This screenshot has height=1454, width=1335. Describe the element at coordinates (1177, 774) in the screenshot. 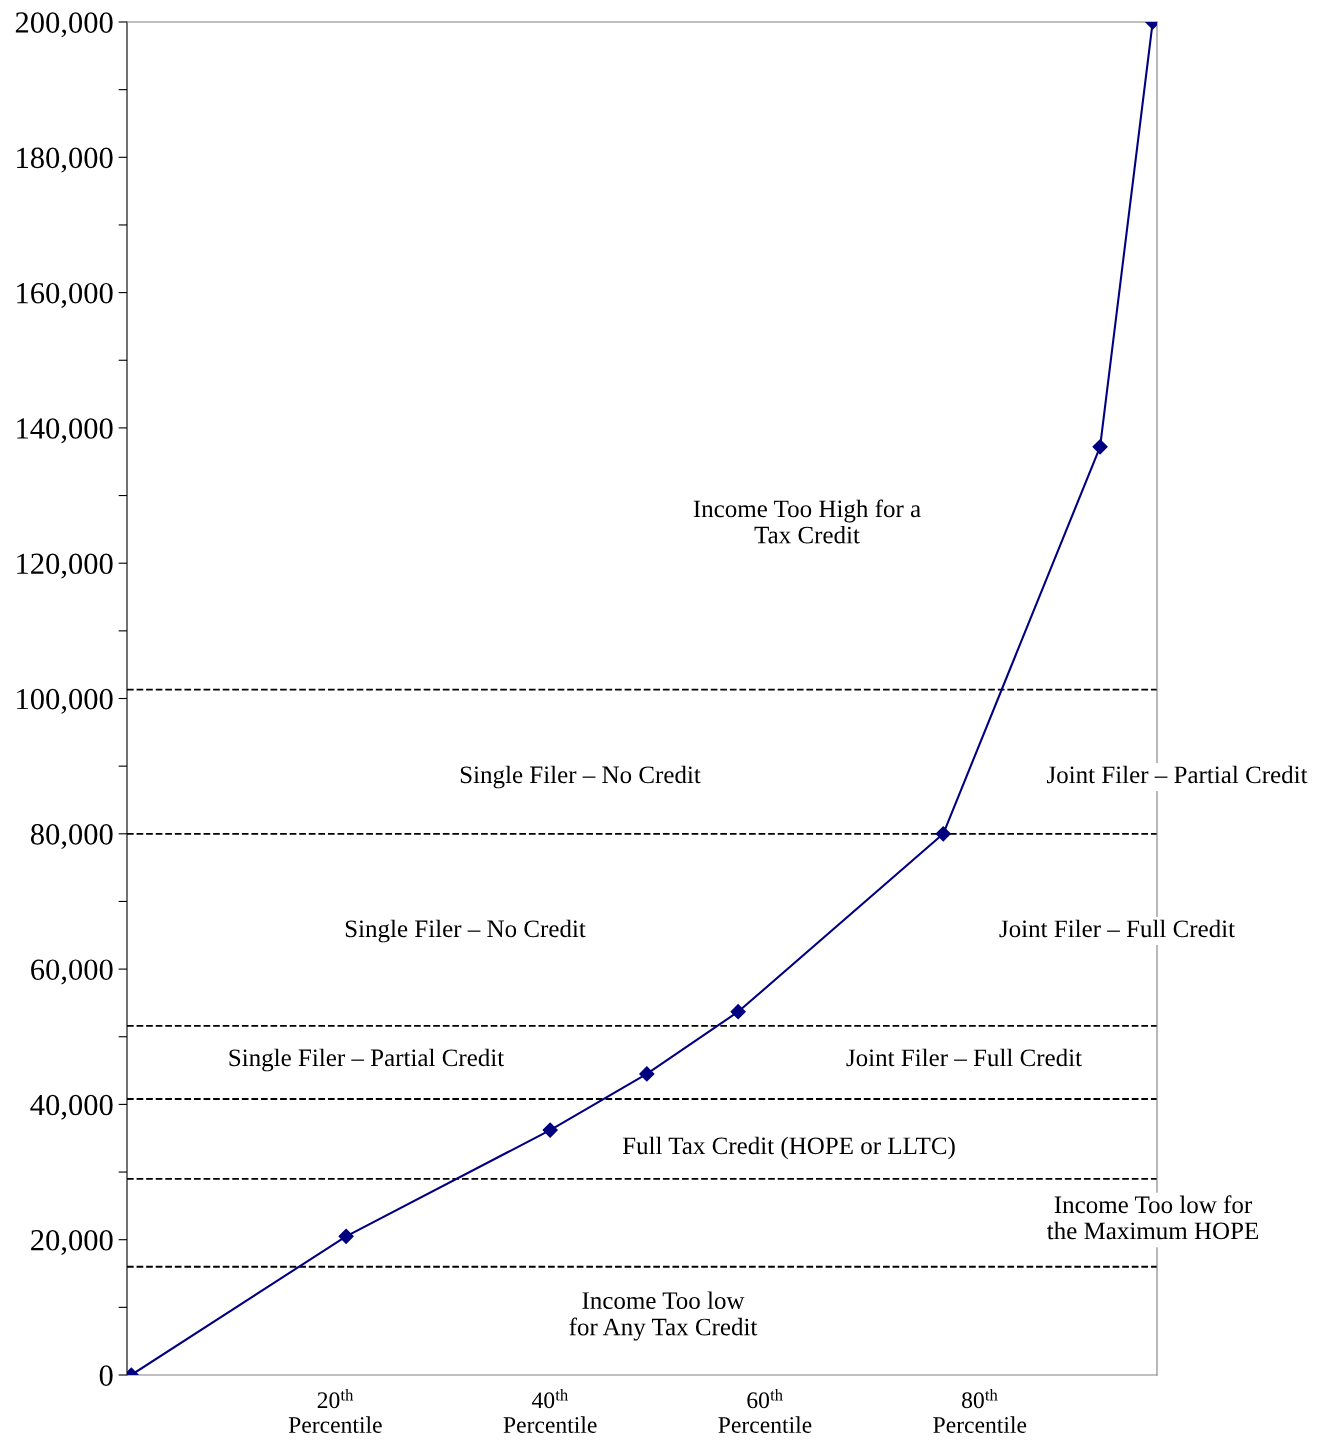

I see `annotation: Joint Filer – Partial Credit` at that location.